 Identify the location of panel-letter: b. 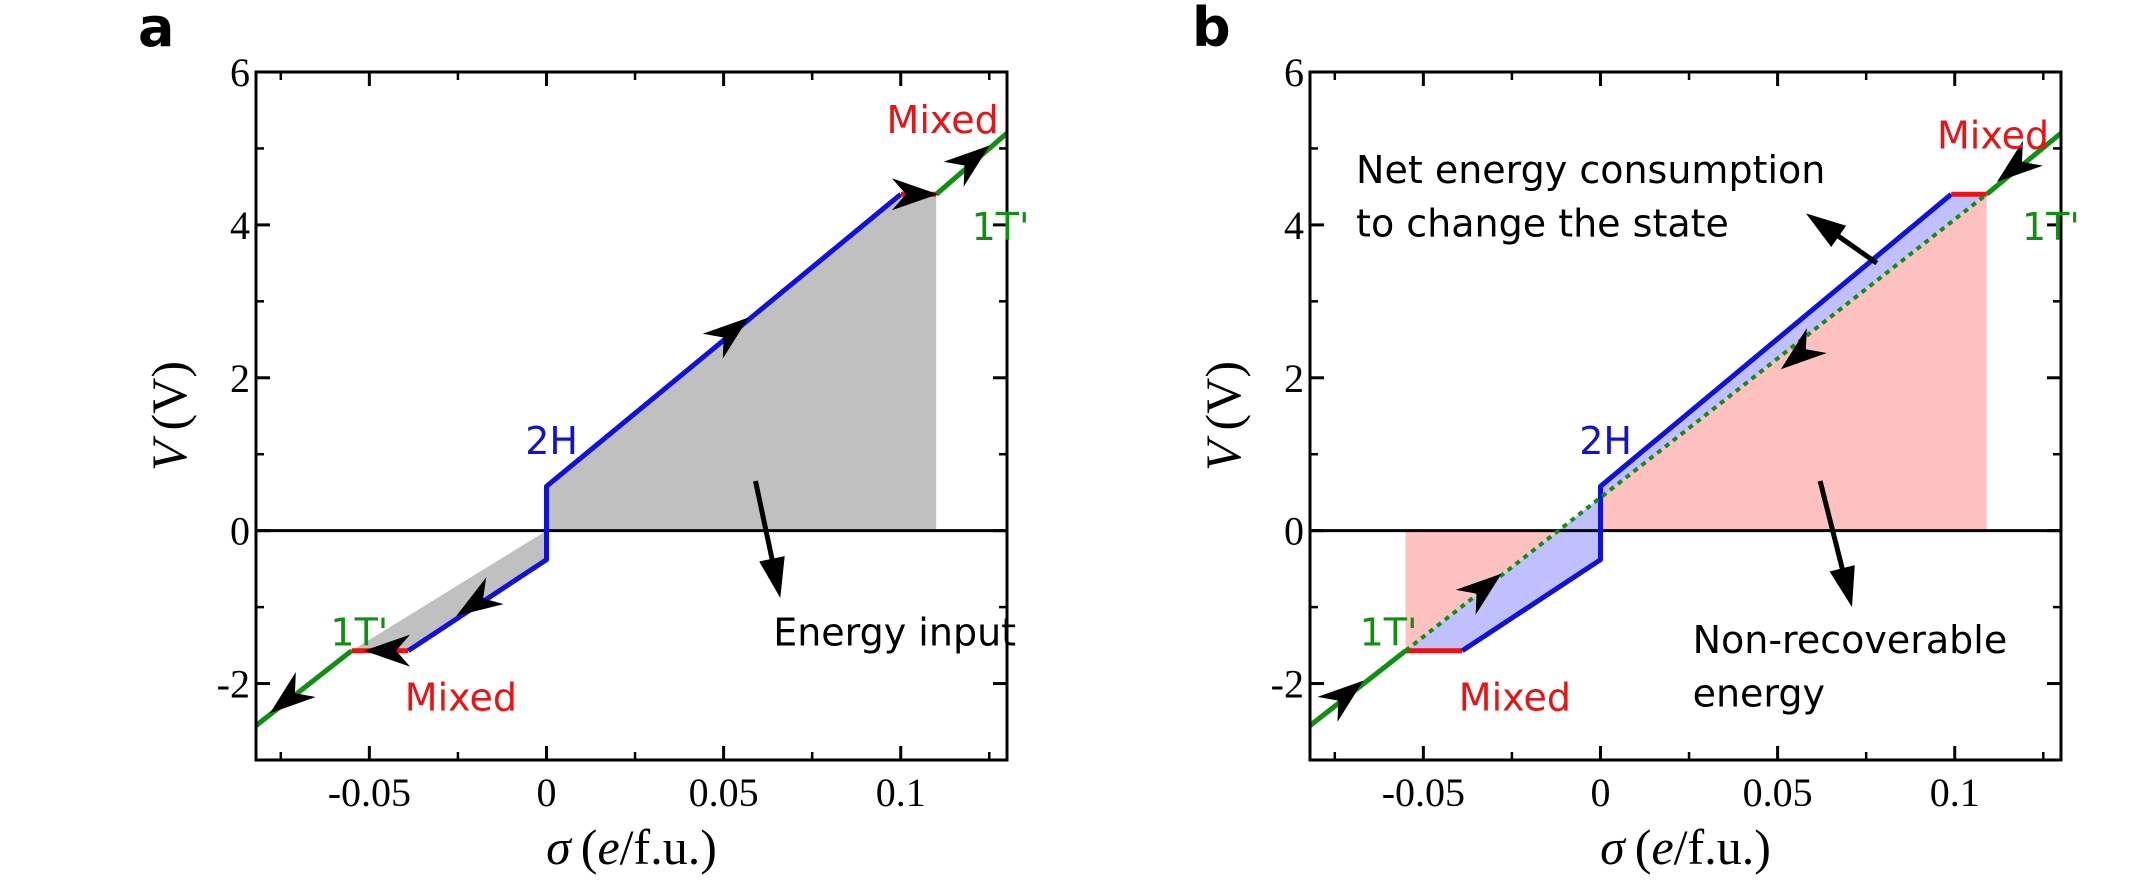
(1211, 29).